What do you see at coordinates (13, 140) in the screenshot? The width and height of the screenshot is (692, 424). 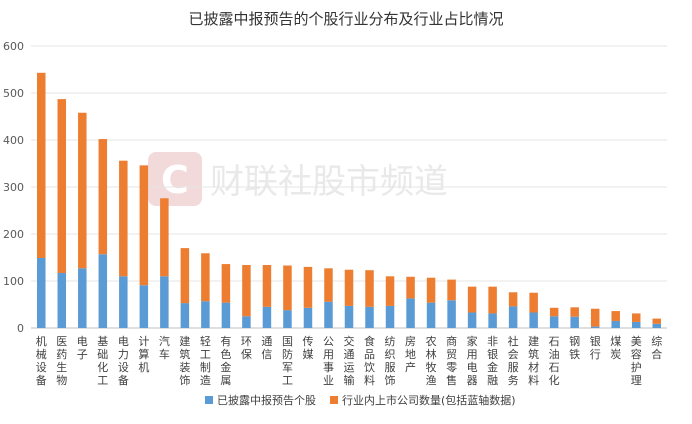 I see `y-tick-label: 400` at bounding box center [13, 140].